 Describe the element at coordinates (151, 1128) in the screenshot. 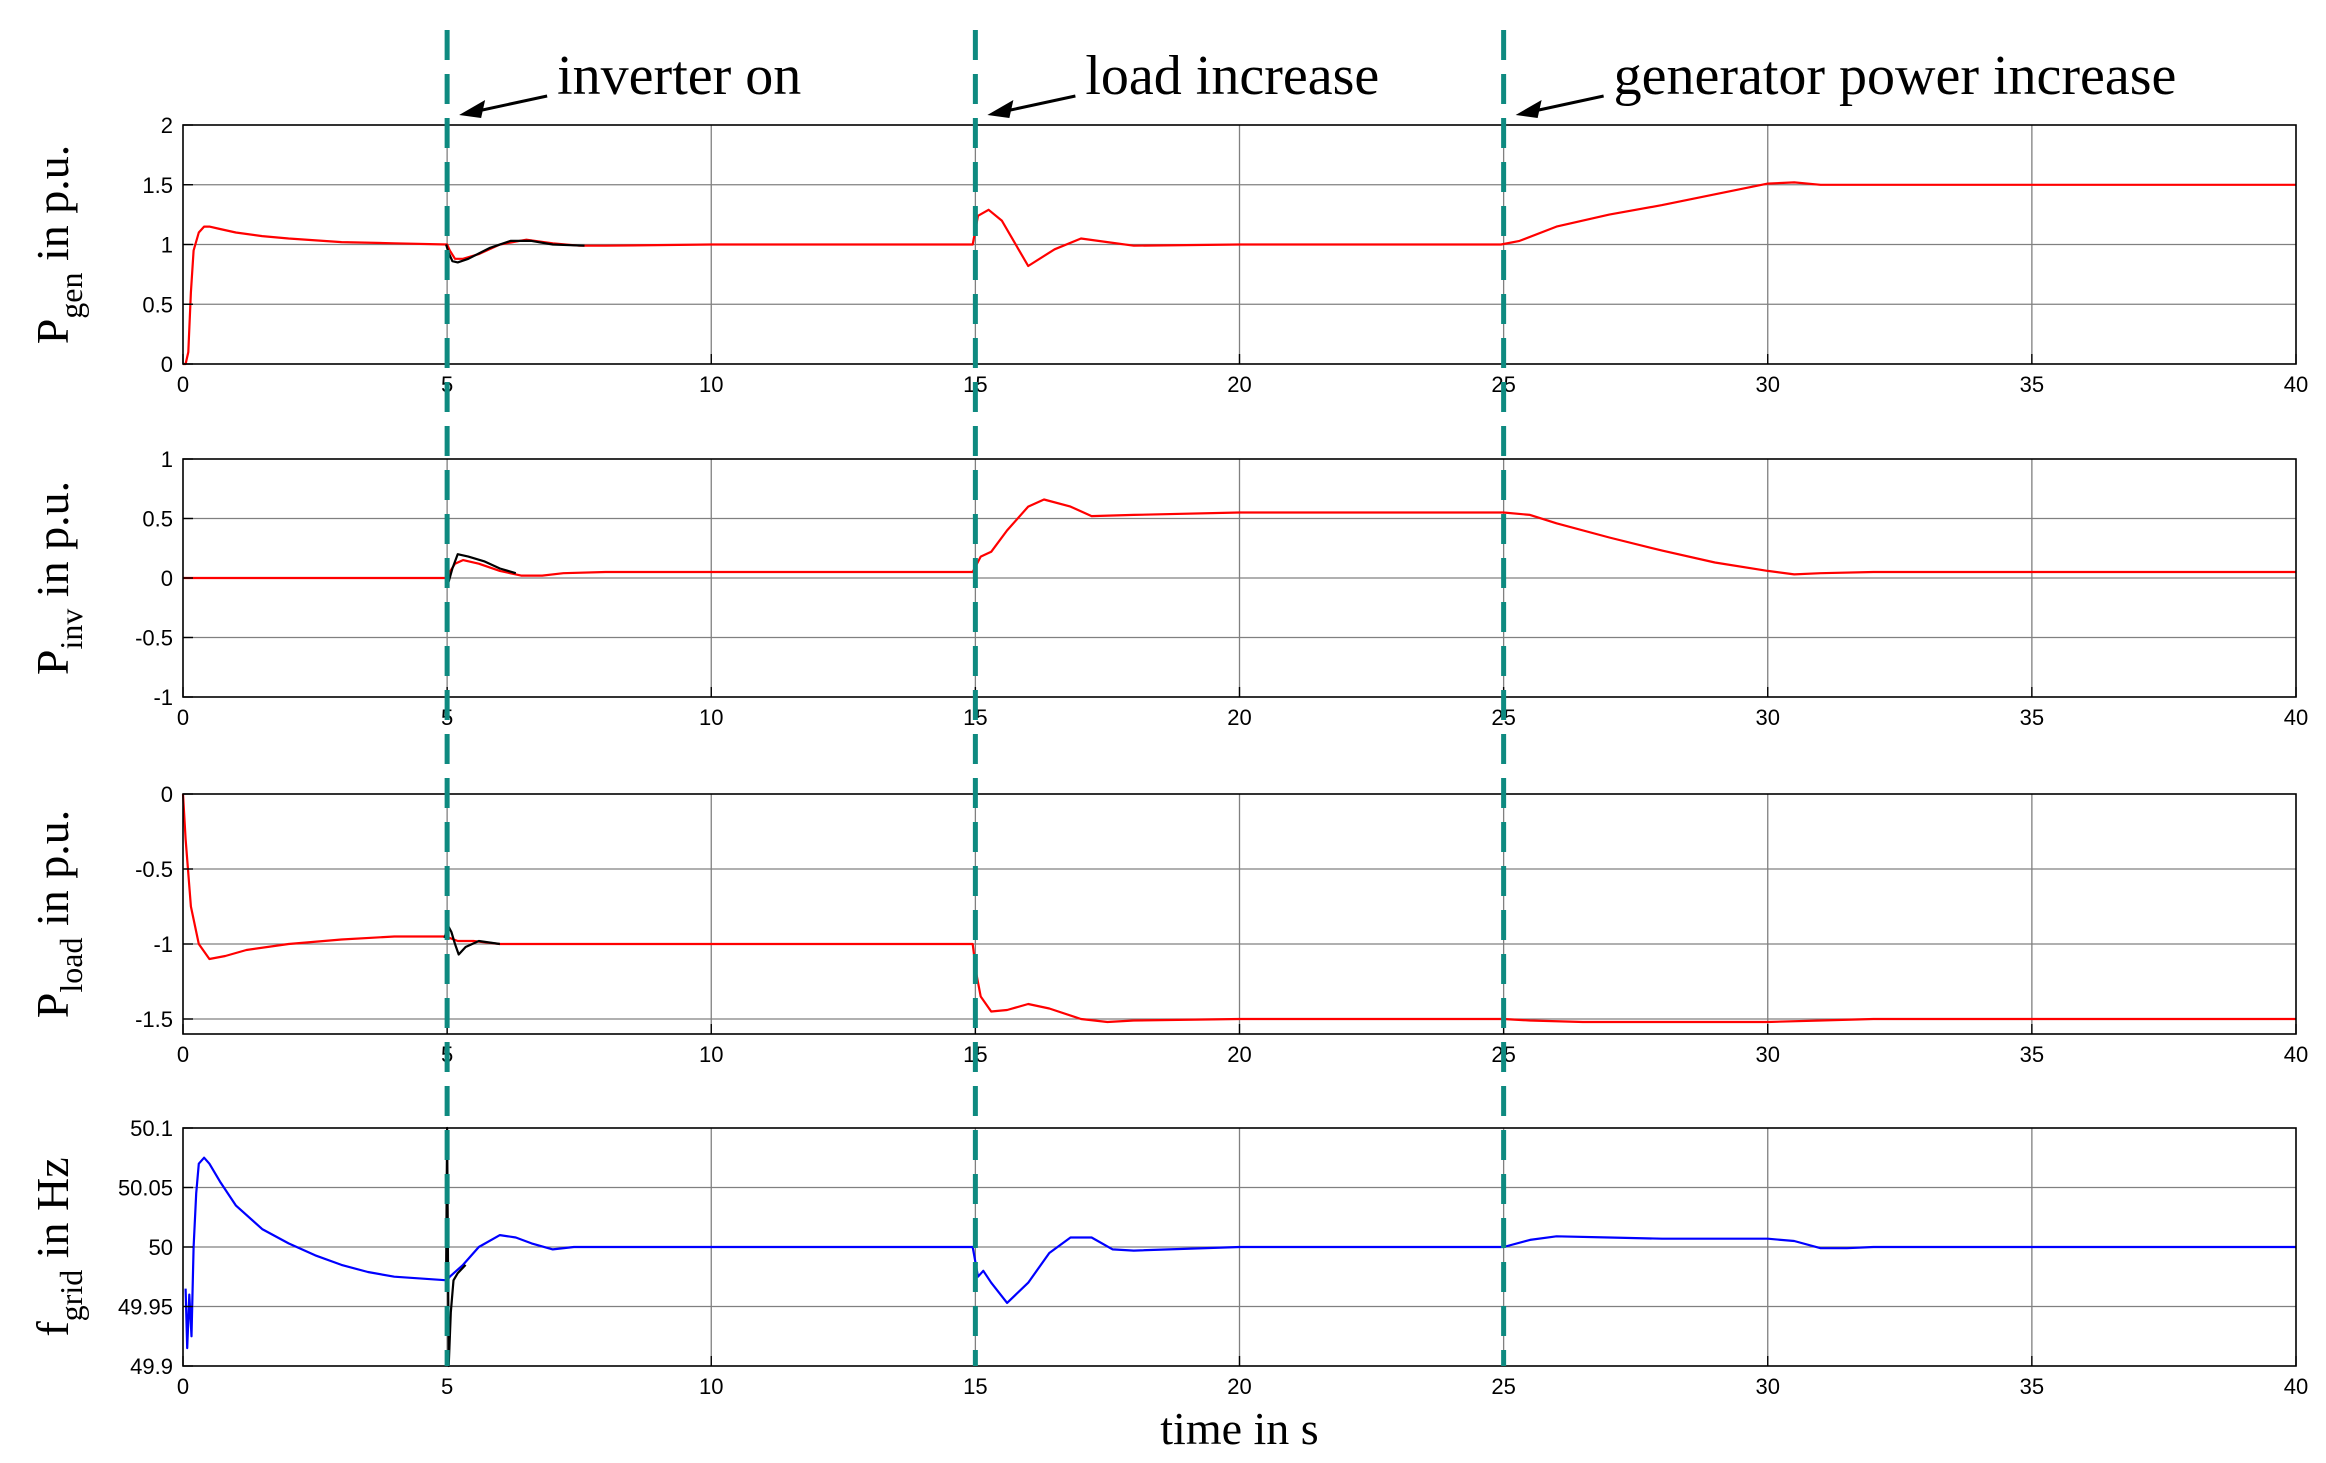

I see `y-tick-label: 50.1` at that location.